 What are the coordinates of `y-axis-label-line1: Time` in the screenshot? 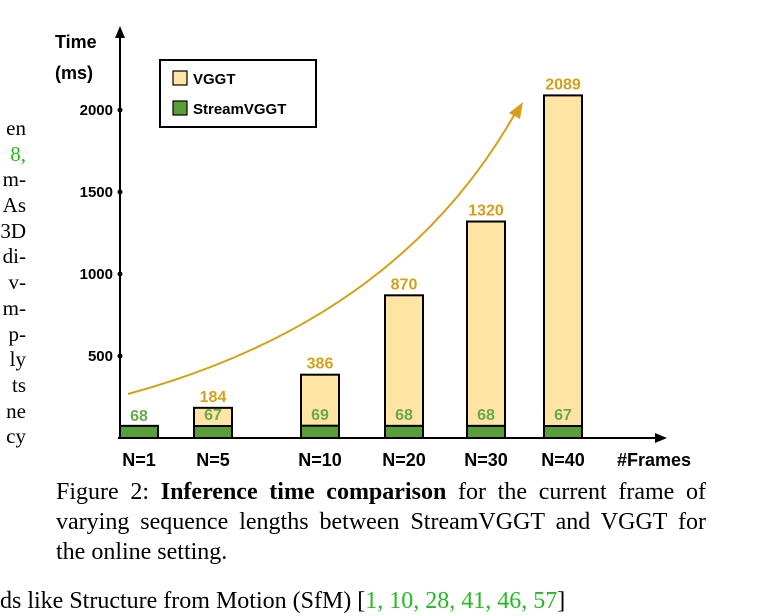 It's located at (76, 42).